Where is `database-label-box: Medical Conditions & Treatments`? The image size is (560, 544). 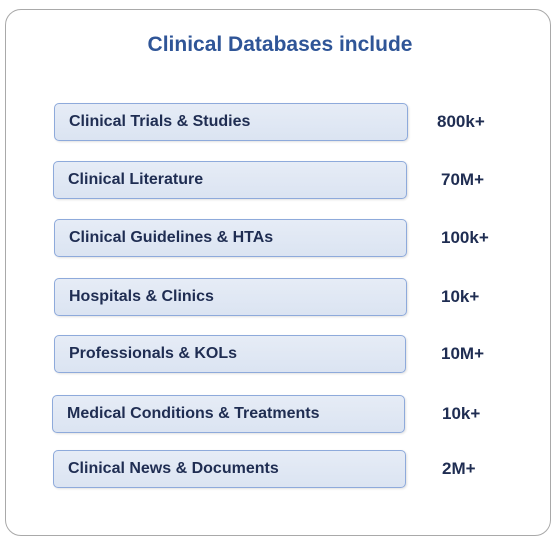
database-label-box: Medical Conditions & Treatments is located at coordinates (228, 414).